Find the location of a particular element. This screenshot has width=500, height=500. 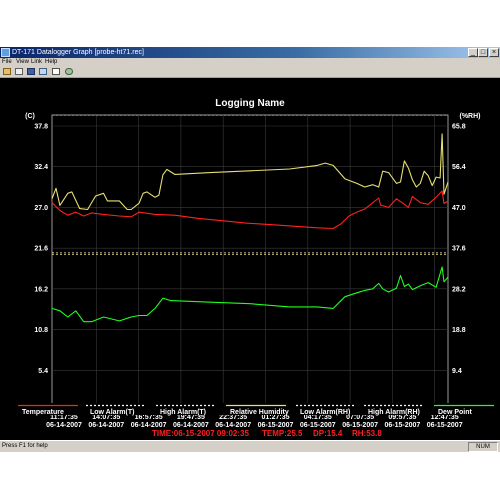

legend-label: Dew Point is located at coordinates (455, 412).